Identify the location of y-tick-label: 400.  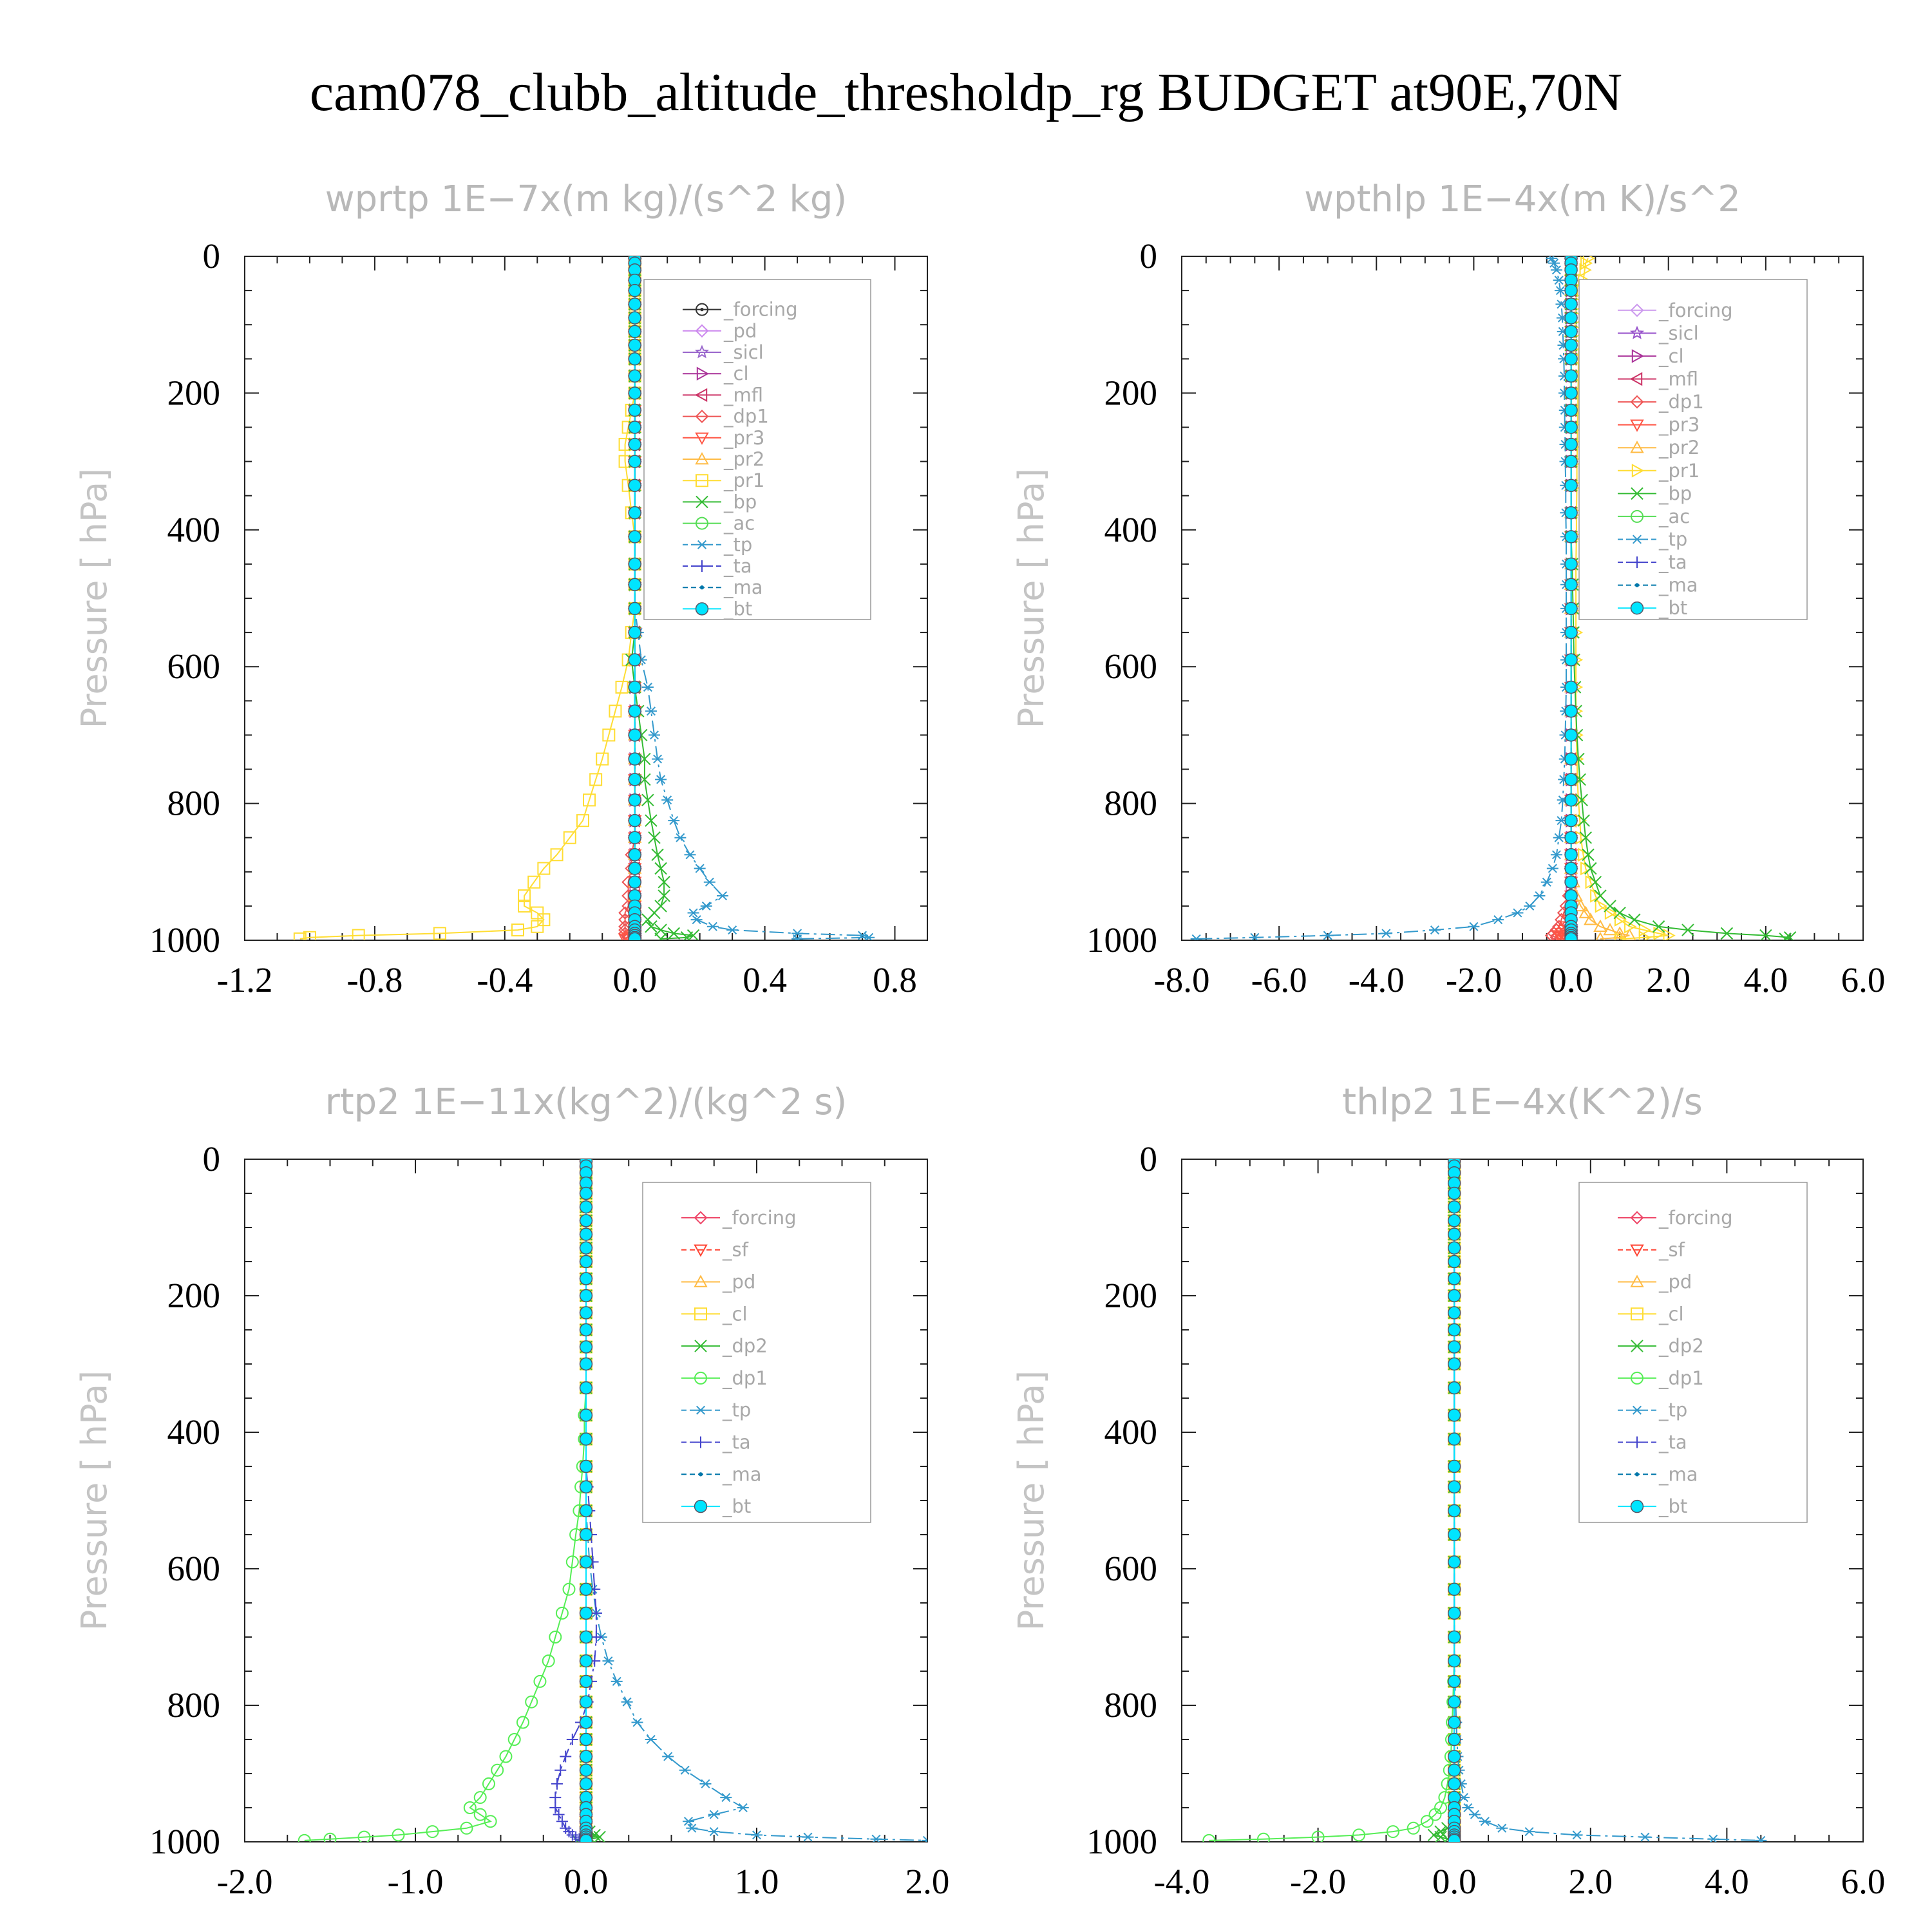
(194, 1432).